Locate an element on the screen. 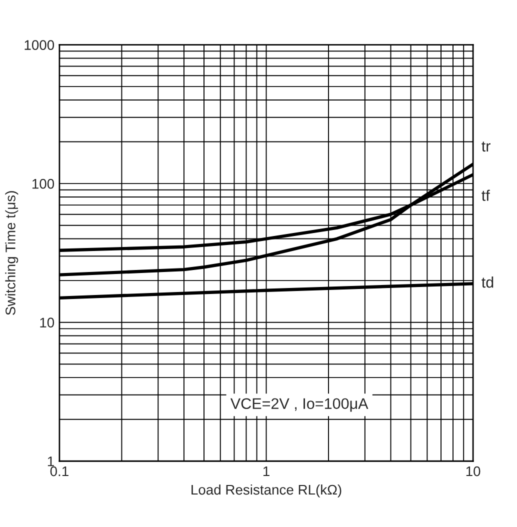  y-tick-label: 1000 is located at coordinates (39, 45).